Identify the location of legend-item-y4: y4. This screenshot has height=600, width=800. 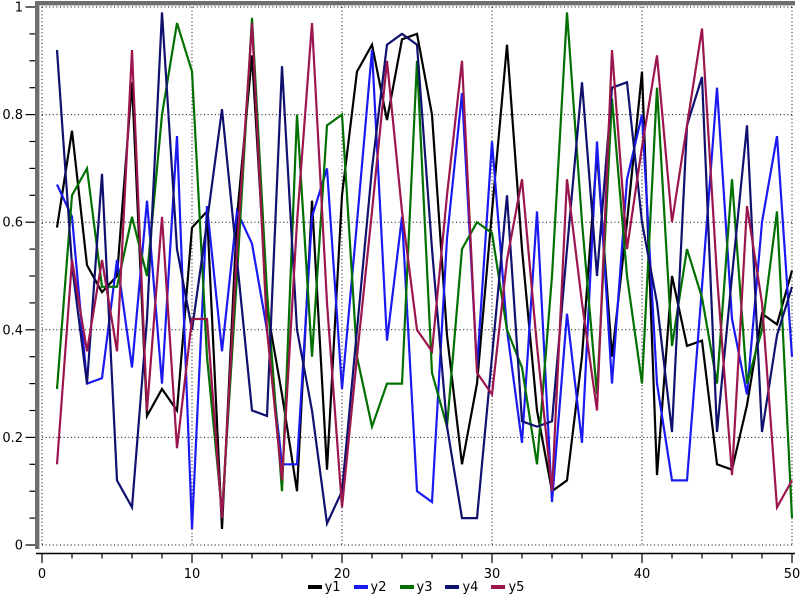
(461, 587).